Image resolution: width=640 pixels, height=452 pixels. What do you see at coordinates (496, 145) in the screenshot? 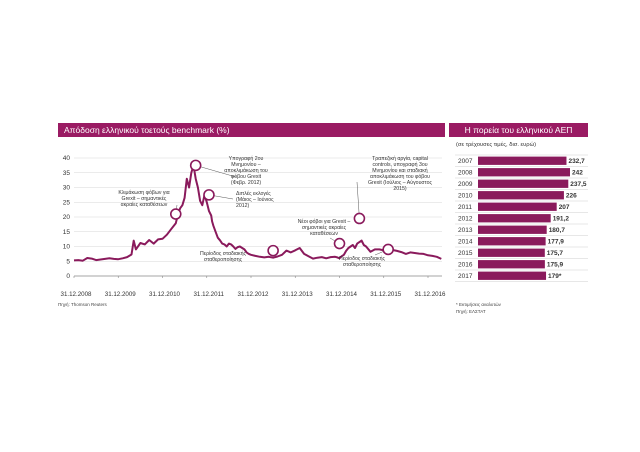
I see `bar-chart-subtitle: (σε τρέχουσες τιμές, δισ. ευρώ)` at bounding box center [496, 145].